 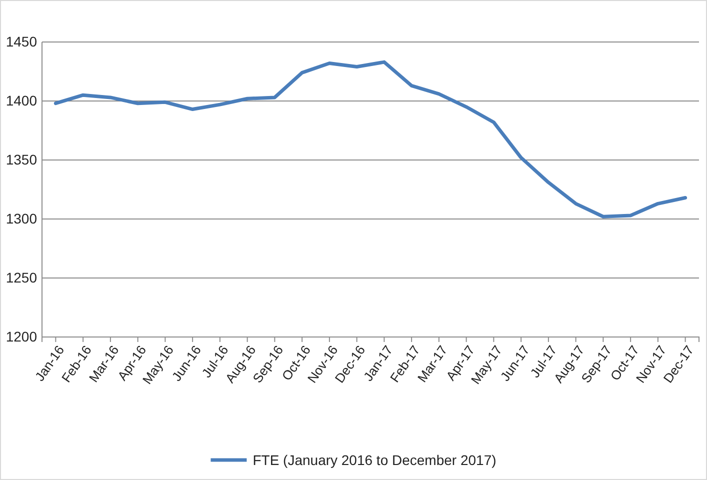 What do you see at coordinates (22, 41) in the screenshot?
I see `y-tick-label: 1450` at bounding box center [22, 41].